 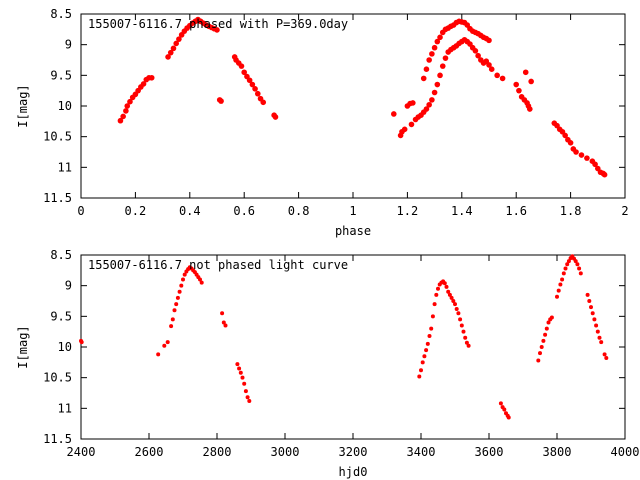 What do you see at coordinates (489, 452) in the screenshot?
I see `unphased-x-tick-label: 3600` at bounding box center [489, 452].